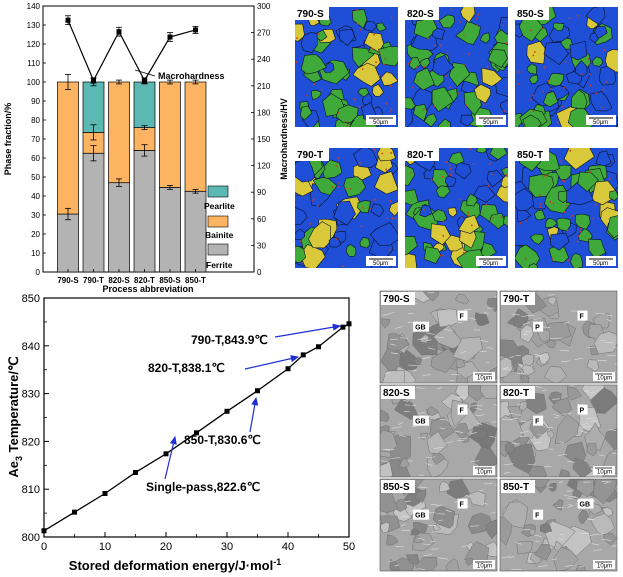 This screenshot has width=623, height=577. Describe the element at coordinates (38, 272) in the screenshot. I see `y-tick-label: 0` at that location.